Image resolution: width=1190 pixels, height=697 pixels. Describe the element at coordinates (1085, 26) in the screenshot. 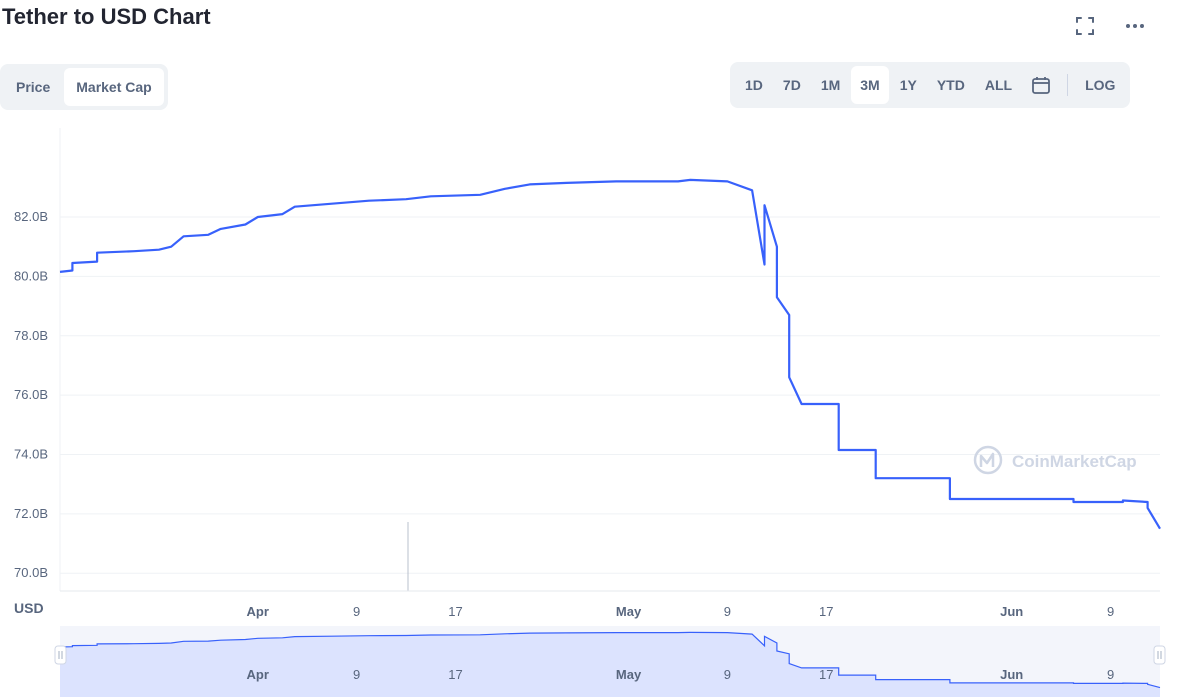

I see `fullscreen-icon` at that location.